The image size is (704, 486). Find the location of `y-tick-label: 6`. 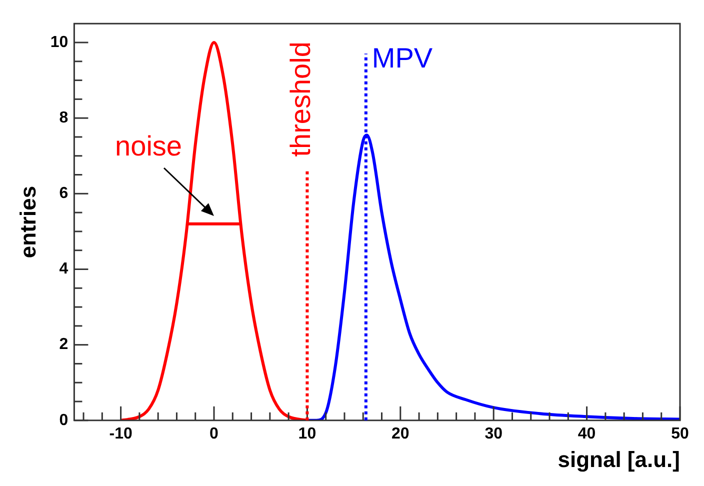

y-tick-label: 6 is located at coordinates (63, 193).